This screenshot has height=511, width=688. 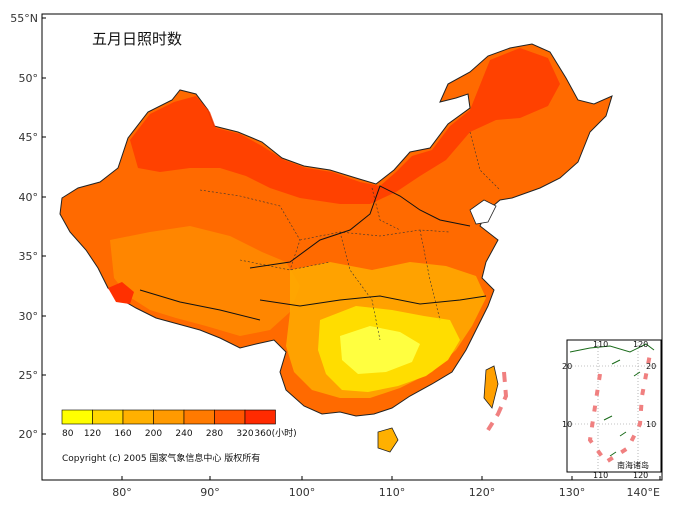 I want to click on legend-label: 160, so click(x=122, y=434).